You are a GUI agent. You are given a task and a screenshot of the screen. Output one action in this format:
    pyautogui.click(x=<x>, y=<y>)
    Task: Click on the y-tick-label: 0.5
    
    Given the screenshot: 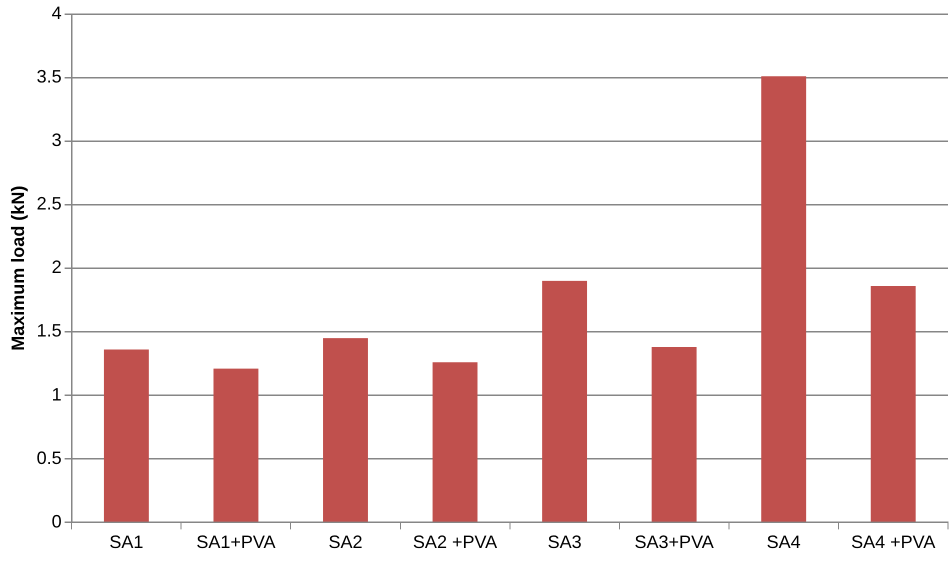 What is the action you would take?
    pyautogui.click(x=49, y=458)
    